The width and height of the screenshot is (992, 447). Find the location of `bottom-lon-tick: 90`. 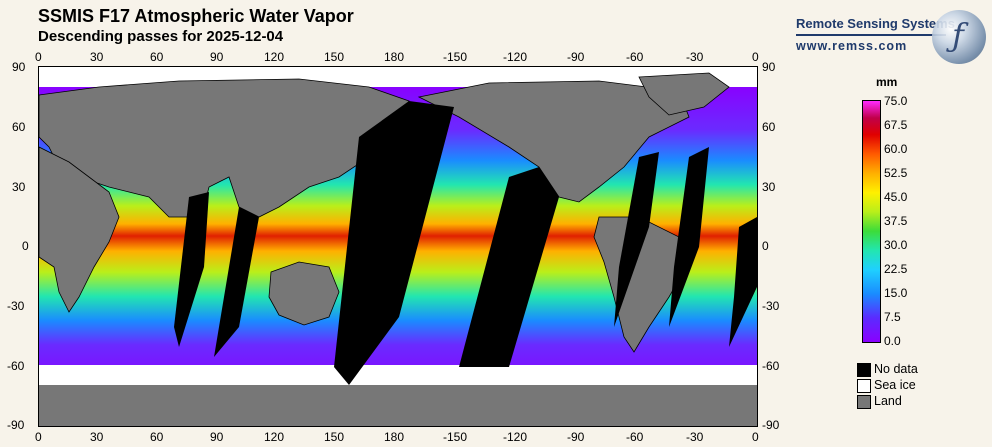

bottom-lon-tick: 90 is located at coordinates (217, 437).